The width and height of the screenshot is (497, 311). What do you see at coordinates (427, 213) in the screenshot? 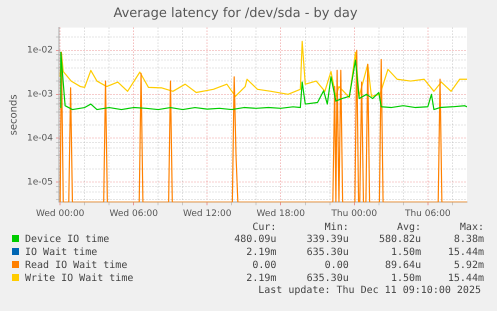
I see `x-tick-label: Thu 06:00` at bounding box center [427, 213].